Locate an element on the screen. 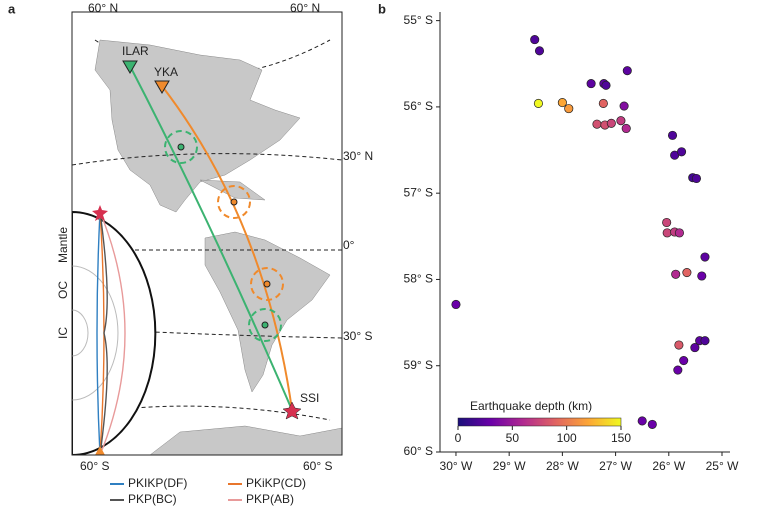 The height and width of the screenshot is (509, 768). colorbar-tick-label: 0 is located at coordinates (458, 438).